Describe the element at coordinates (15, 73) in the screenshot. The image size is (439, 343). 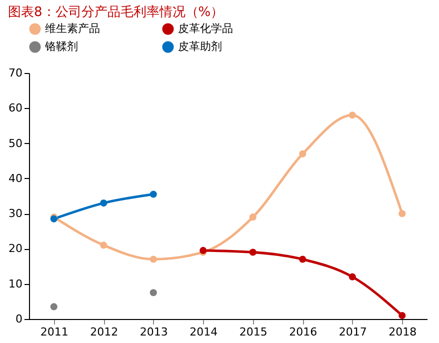
I see `y-tick-label: 70` at that location.